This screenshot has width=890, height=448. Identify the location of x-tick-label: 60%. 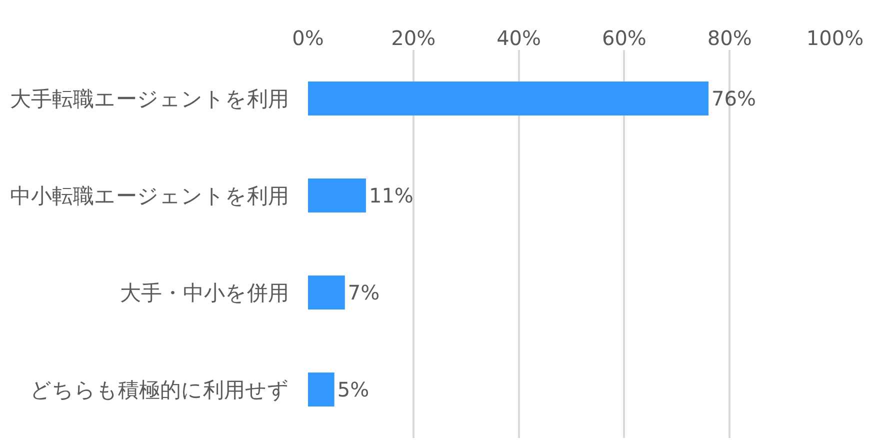
(624, 38).